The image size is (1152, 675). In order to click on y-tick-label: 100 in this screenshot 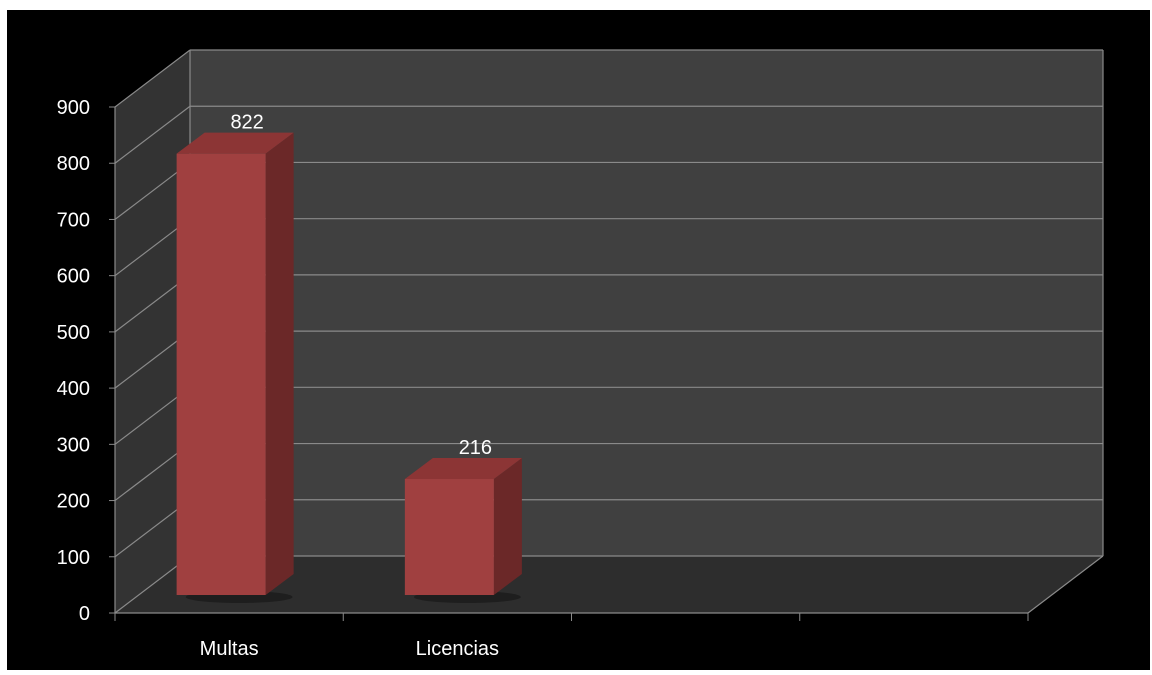, I will do `click(73, 558)`.